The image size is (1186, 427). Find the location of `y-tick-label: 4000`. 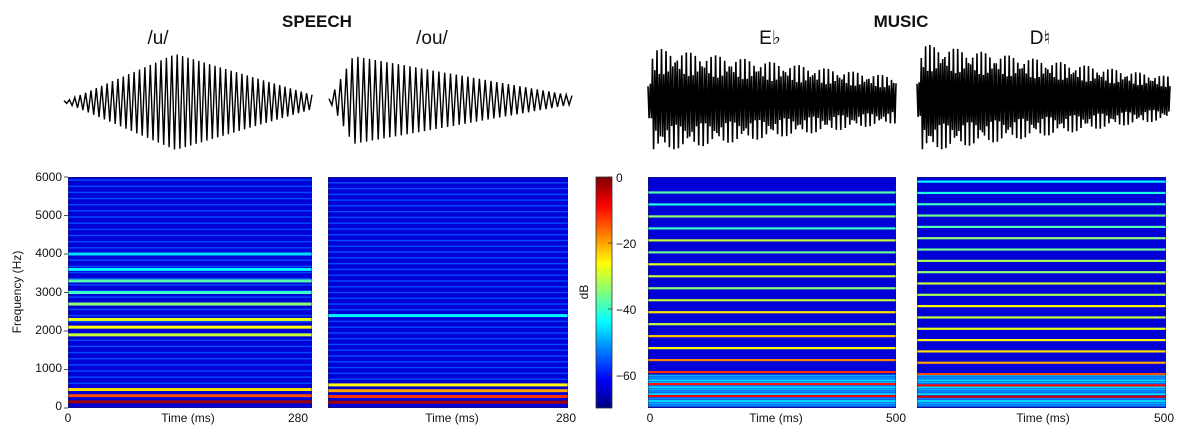

y-tick-label: 4000 is located at coordinates (48, 253).